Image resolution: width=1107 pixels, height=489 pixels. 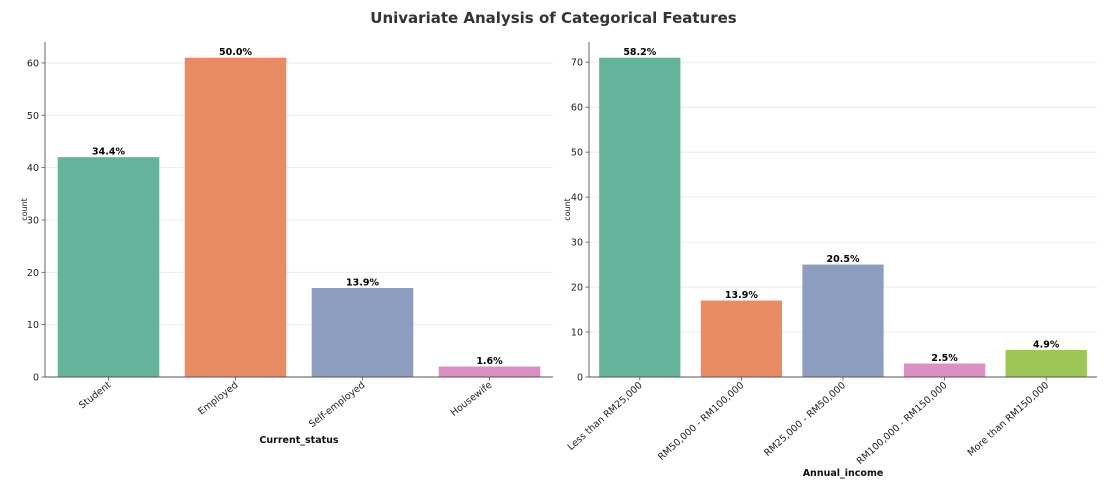 I want to click on x-tick-label: RM25,000 - RM50,000, so click(x=805, y=419).